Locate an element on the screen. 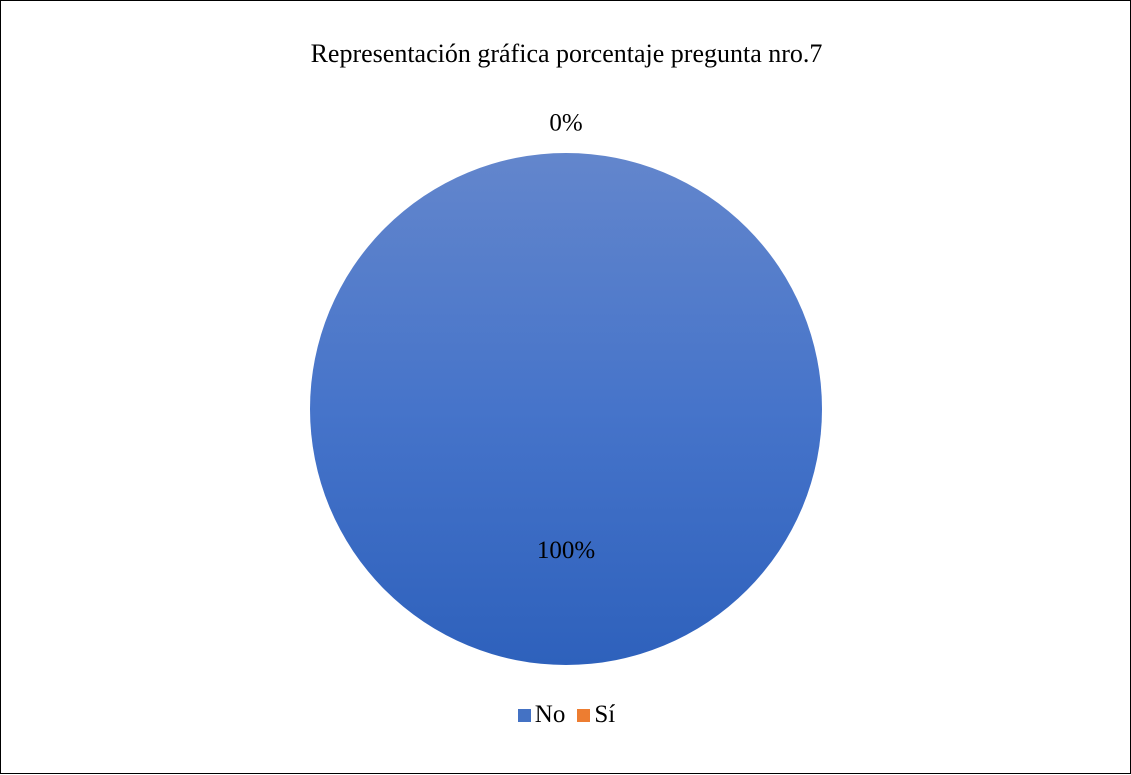 This screenshot has width=1131, height=775. legend-item-si: Sí is located at coordinates (596, 715).